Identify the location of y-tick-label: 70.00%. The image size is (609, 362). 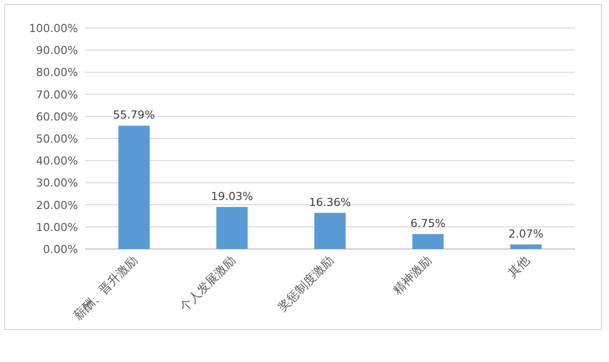
(57, 95).